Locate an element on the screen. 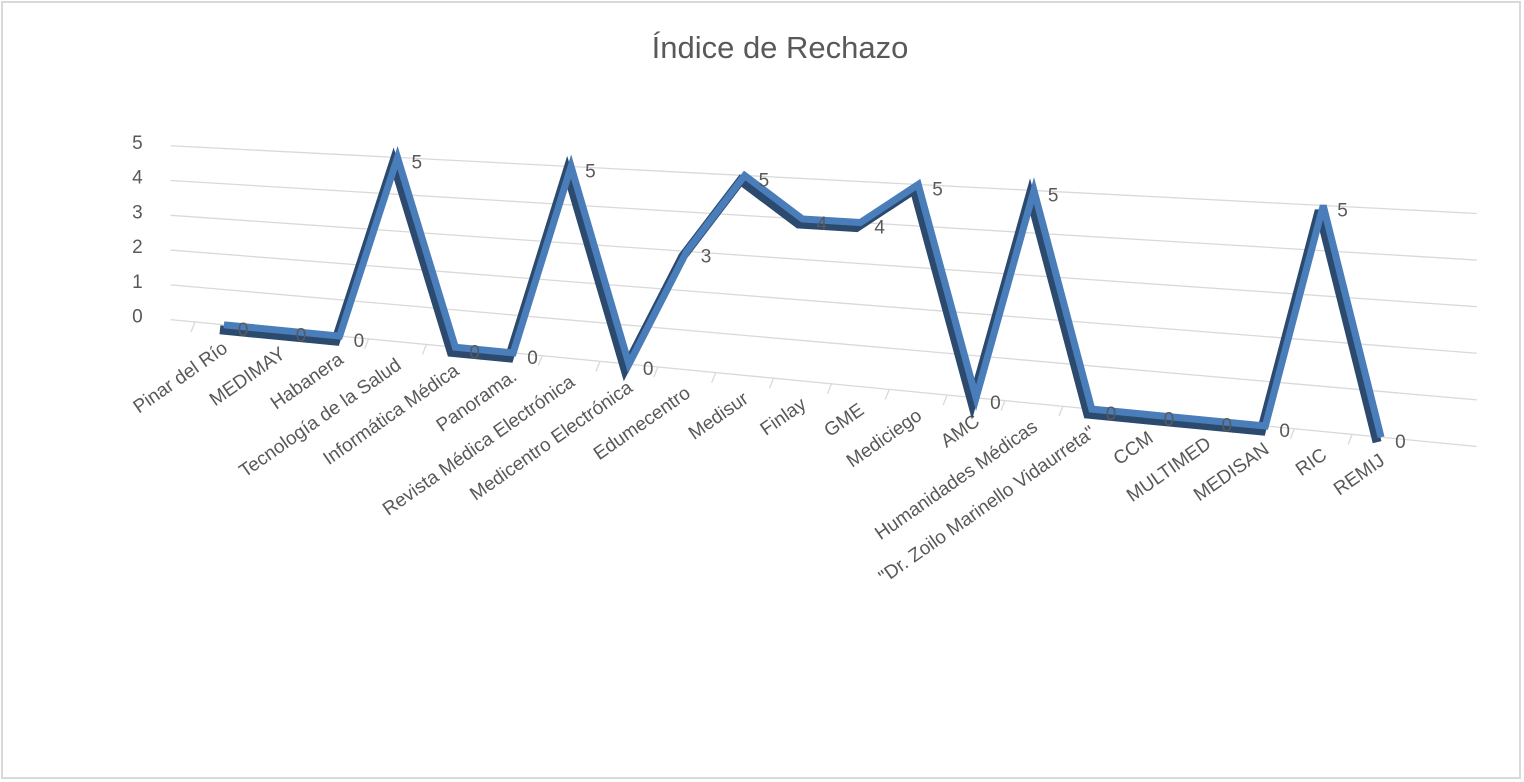 This screenshot has height=782, width=1524. y-tick-label: 1 is located at coordinates (137, 282).